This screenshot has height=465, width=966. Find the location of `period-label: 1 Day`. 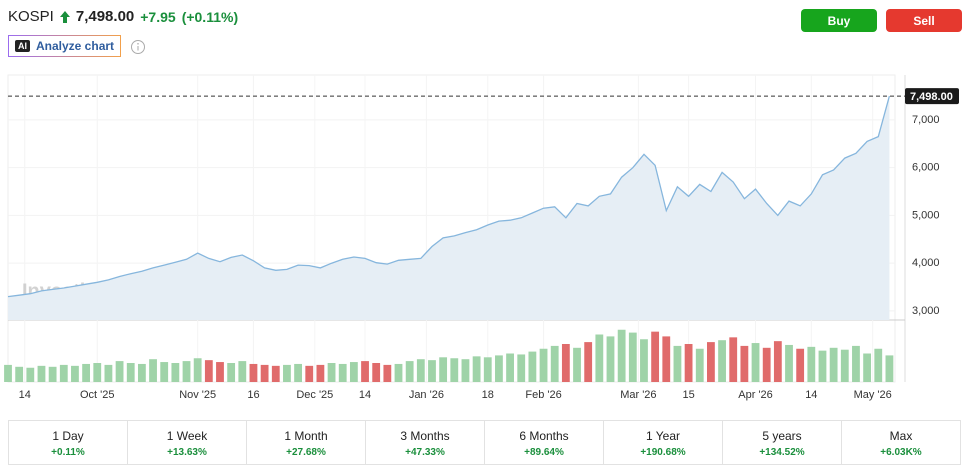

period-label: 1 Day is located at coordinates (68, 436).